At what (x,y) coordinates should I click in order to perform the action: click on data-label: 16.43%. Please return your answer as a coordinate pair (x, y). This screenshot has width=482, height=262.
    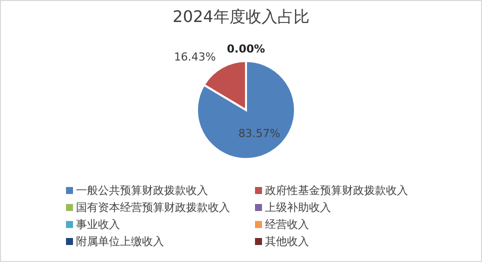
    Looking at the image, I should click on (195, 57).